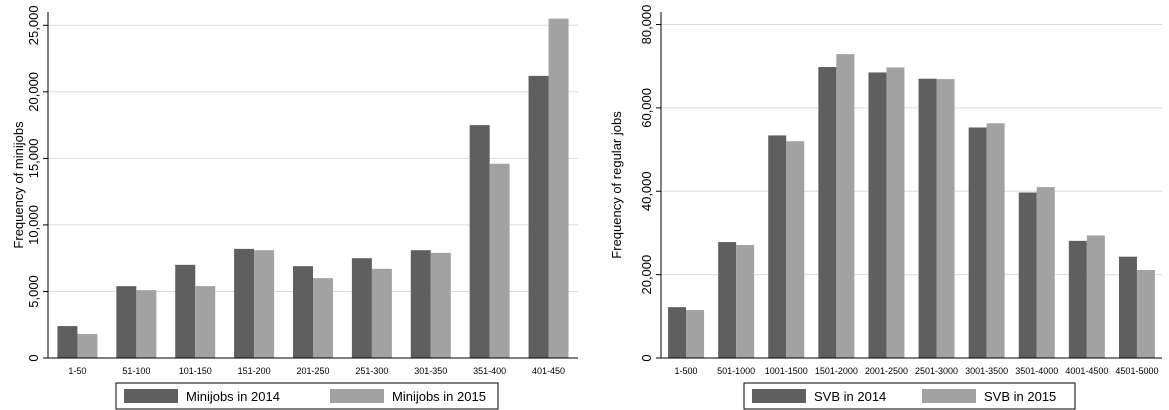 The image size is (1169, 410). What do you see at coordinates (18, 185) in the screenshot?
I see `y-axis-label: Frequency of minijobs` at bounding box center [18, 185].